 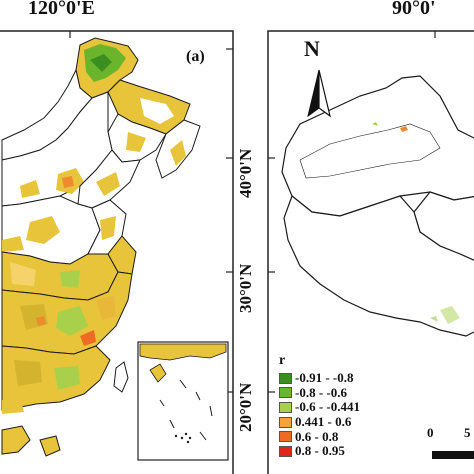 I want to click on legend-item: -0.91 - -0.8, so click(x=319, y=378).